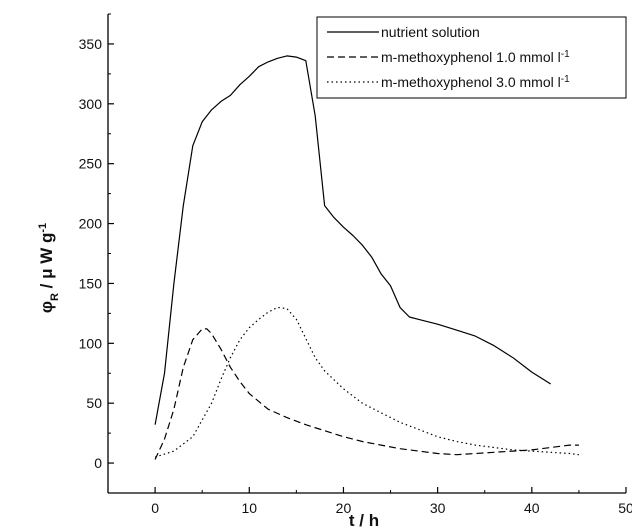 This screenshot has width=632, height=532. What do you see at coordinates (91, 44) in the screenshot?
I see `y-tick-label: 350` at bounding box center [91, 44].